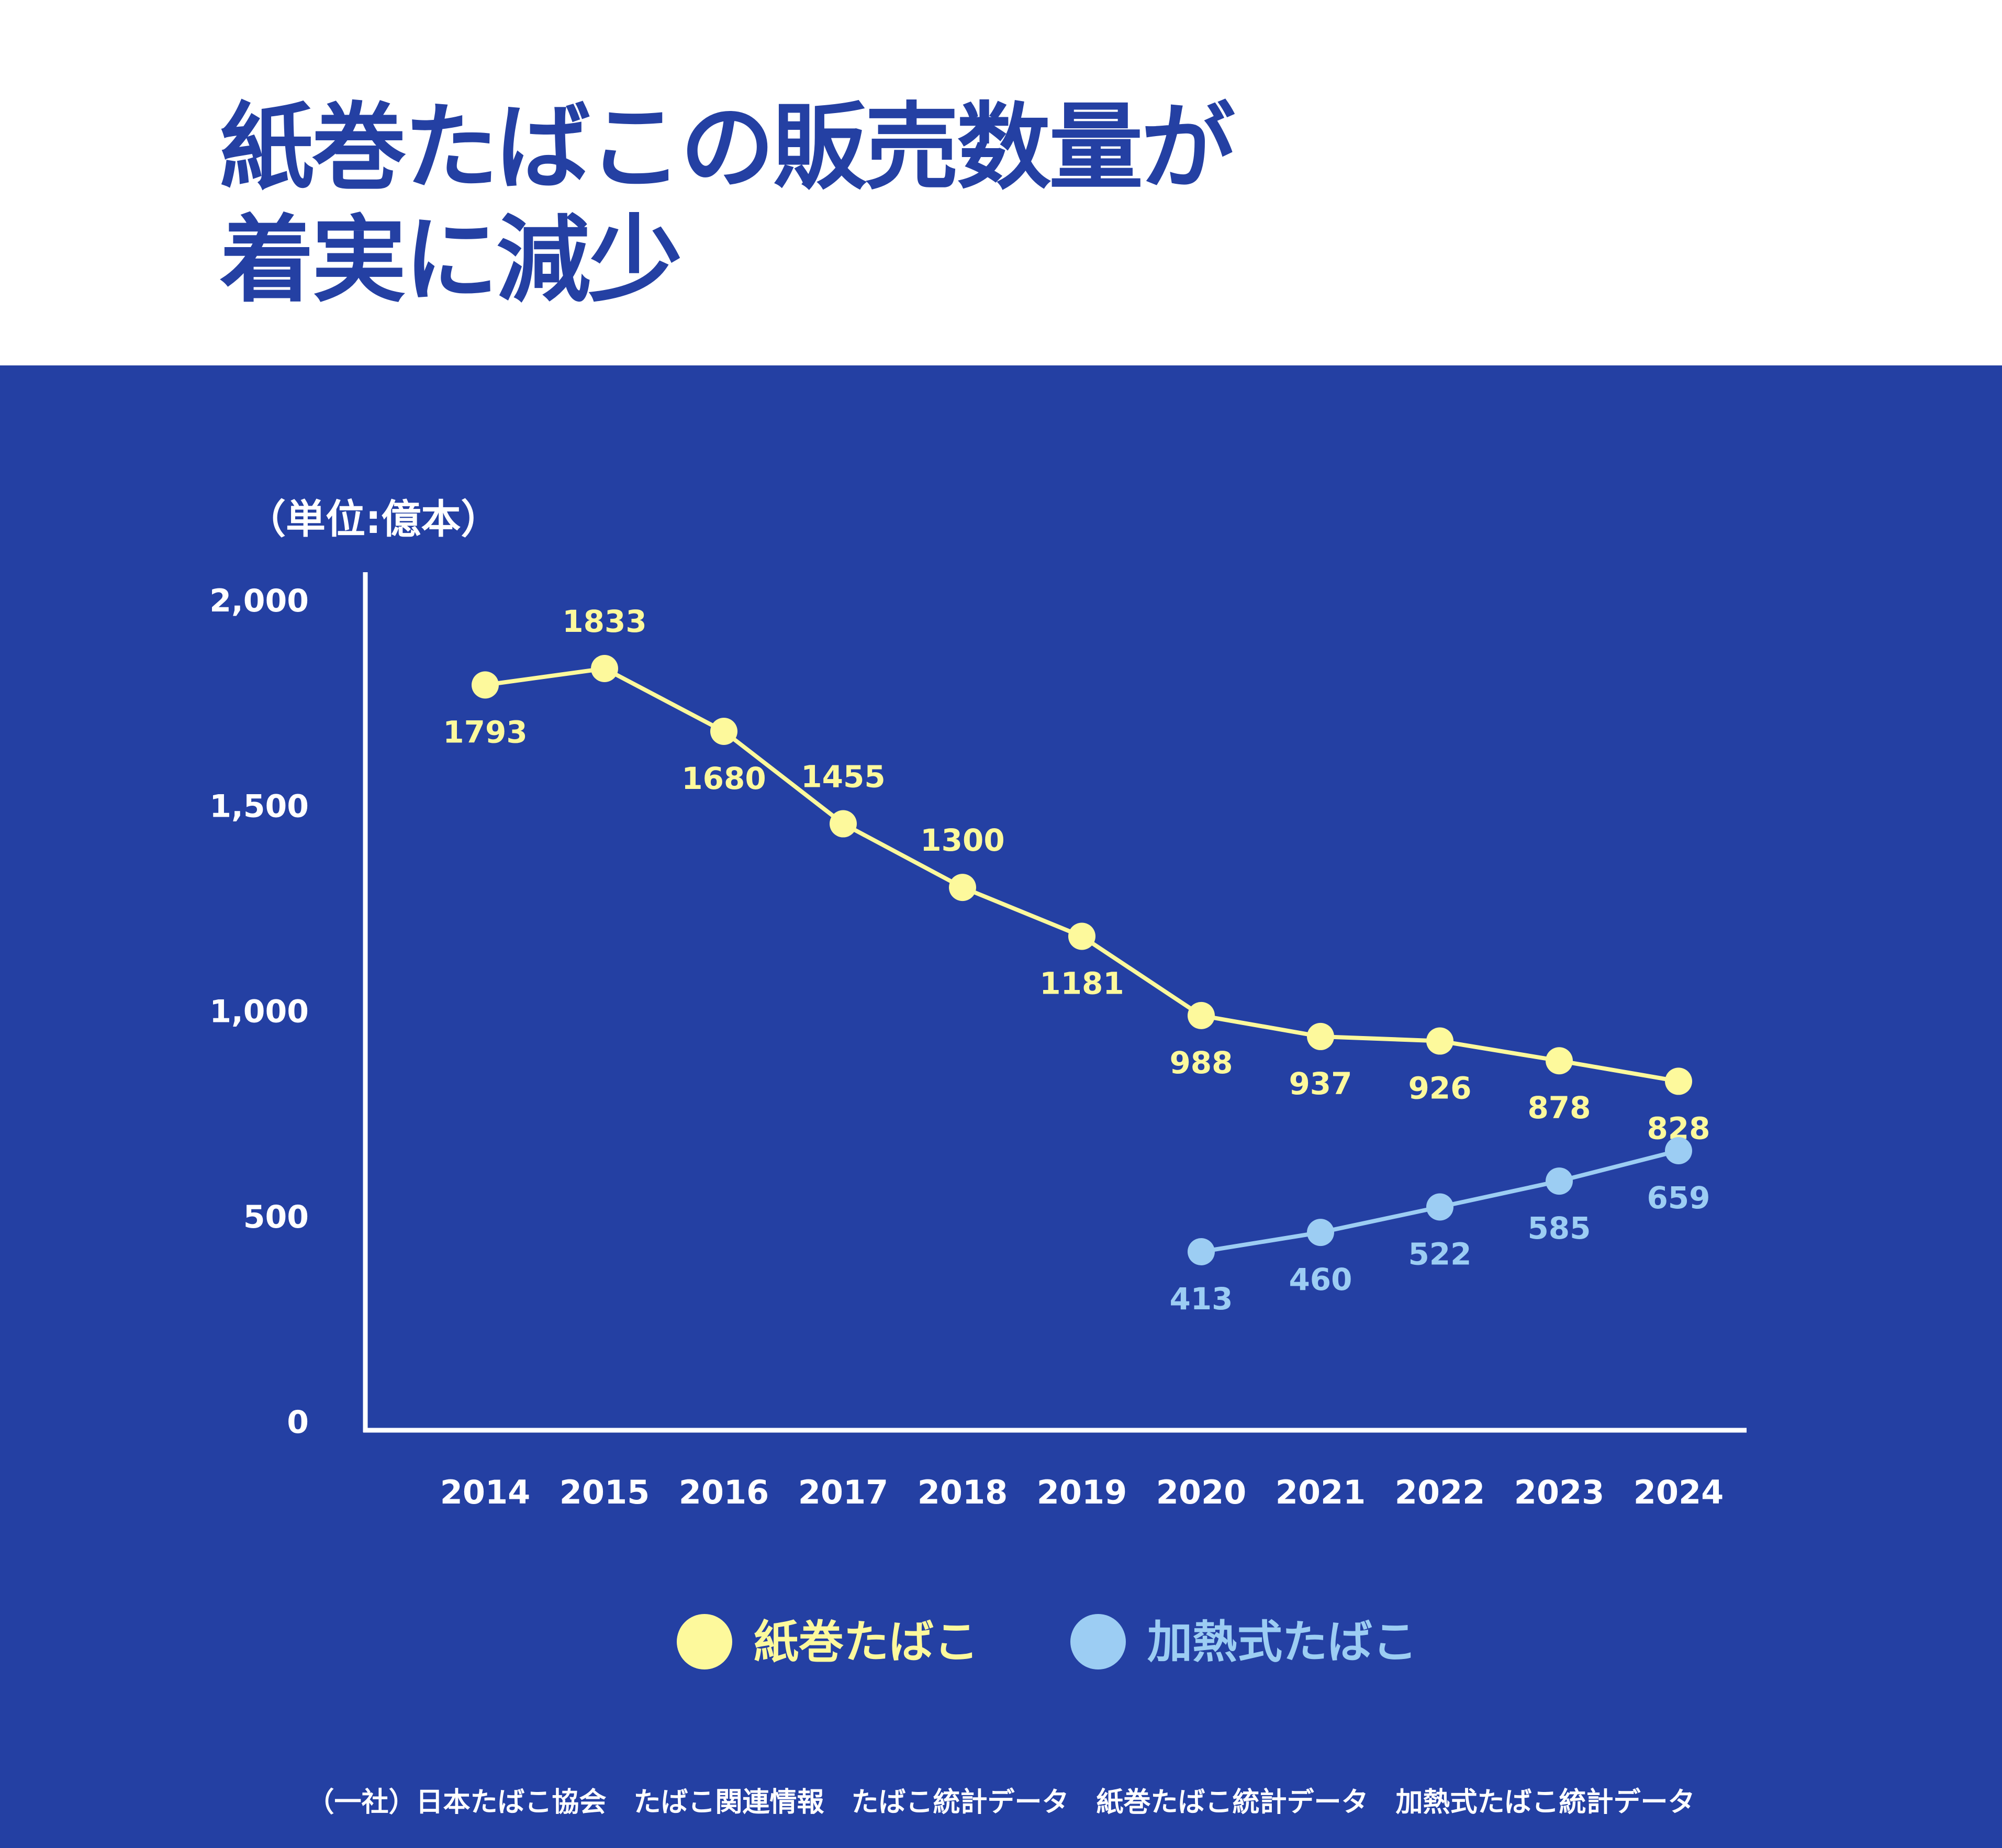 The height and width of the screenshot is (1848, 2002). What do you see at coordinates (1321, 1492) in the screenshot?
I see `x-tick-label: 2021` at bounding box center [1321, 1492].